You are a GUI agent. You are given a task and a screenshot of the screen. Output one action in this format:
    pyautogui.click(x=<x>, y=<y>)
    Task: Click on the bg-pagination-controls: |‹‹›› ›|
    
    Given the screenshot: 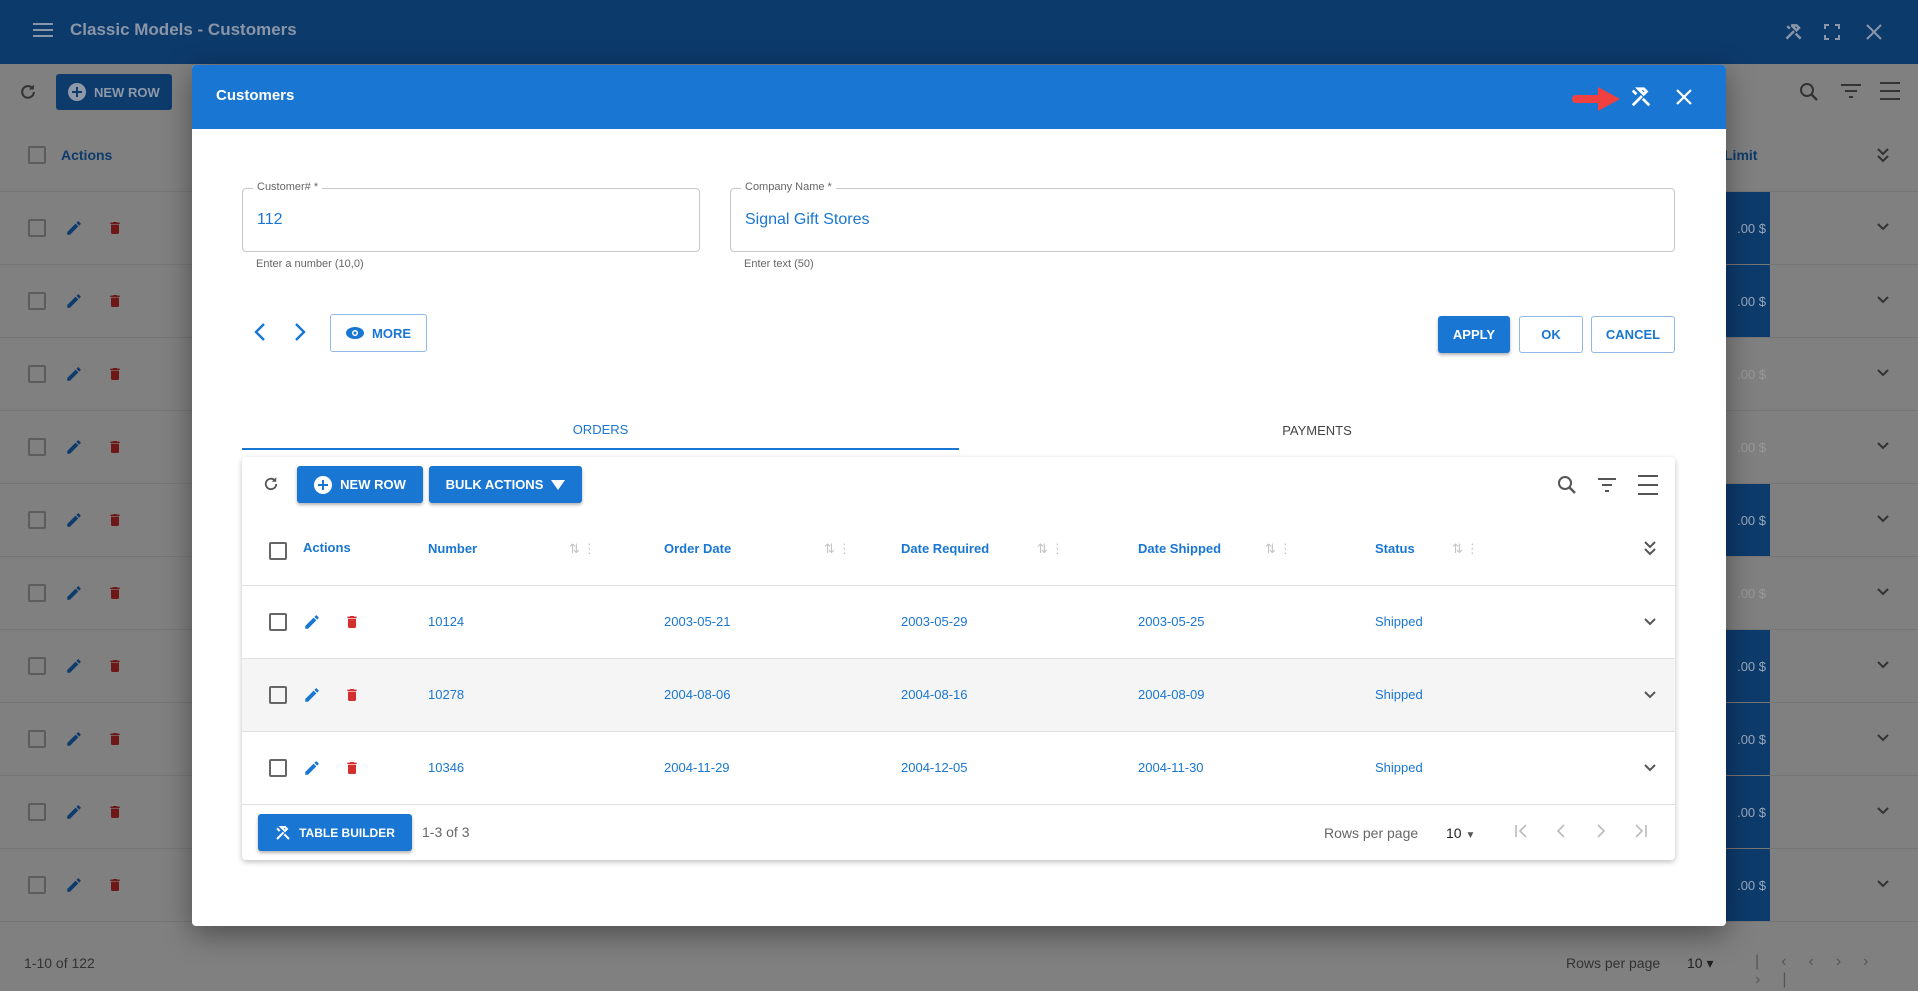 What is the action you would take?
    pyautogui.click(x=1823, y=970)
    